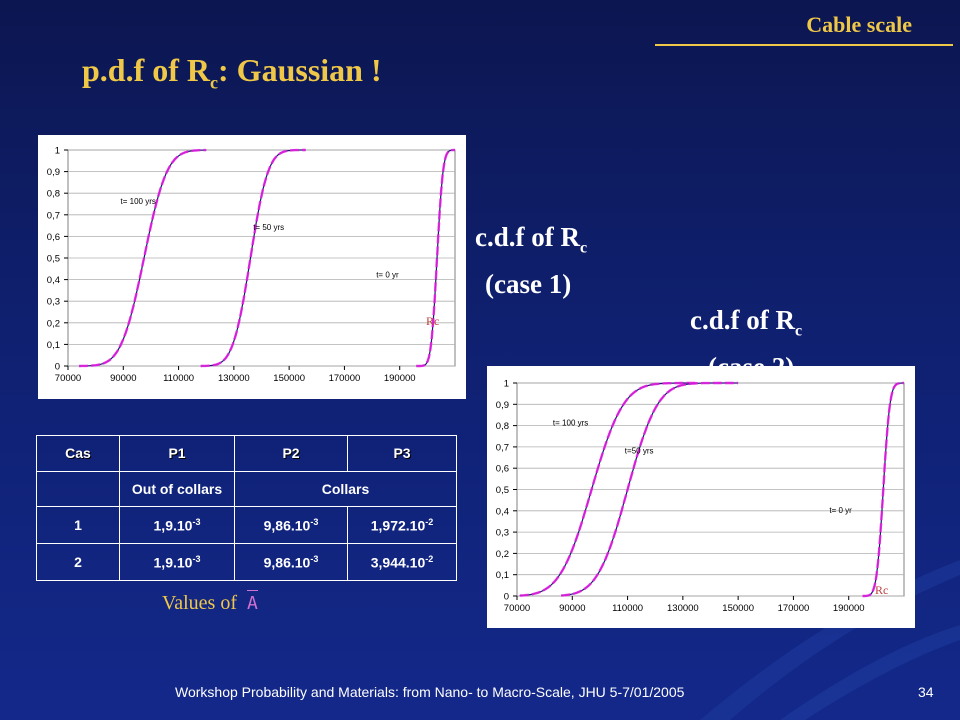 This screenshot has height=720, width=960. I want to click on subheader-cell: Out of collars, so click(177, 489).